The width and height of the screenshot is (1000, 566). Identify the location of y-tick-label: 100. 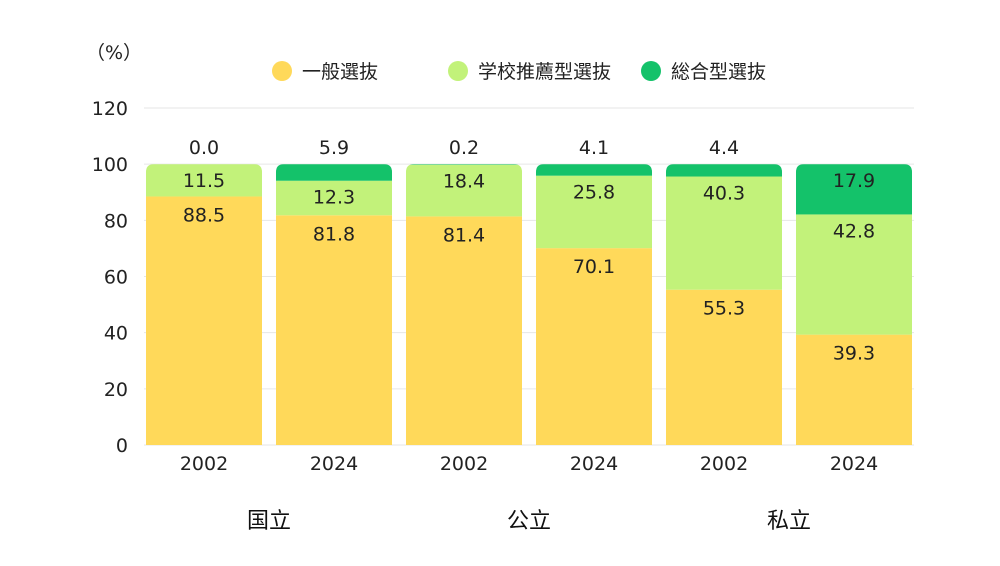
(110, 165).